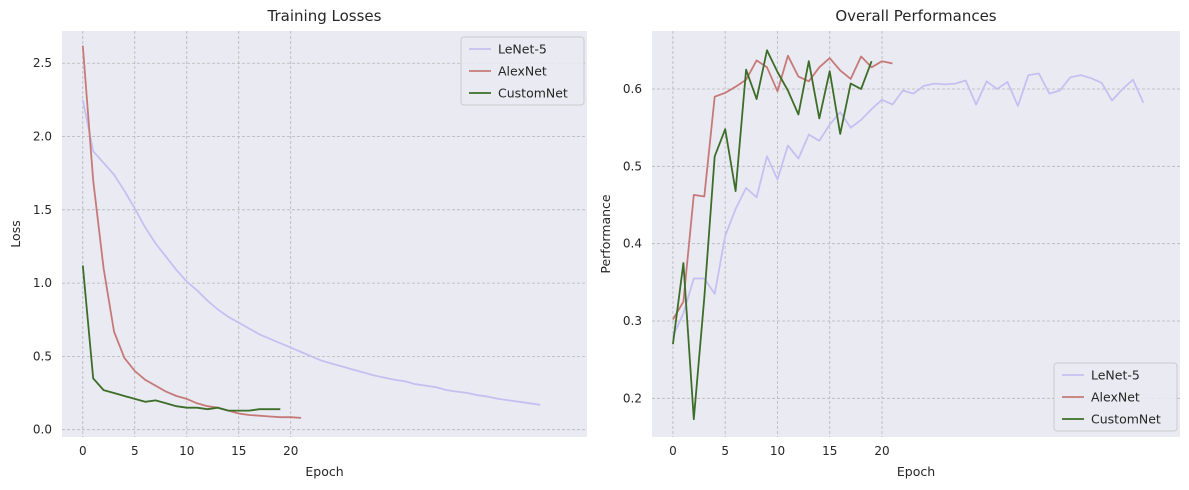 The width and height of the screenshot is (1189, 490). What do you see at coordinates (15, 233) in the screenshot?
I see `y-axis-label: Loss` at bounding box center [15, 233].